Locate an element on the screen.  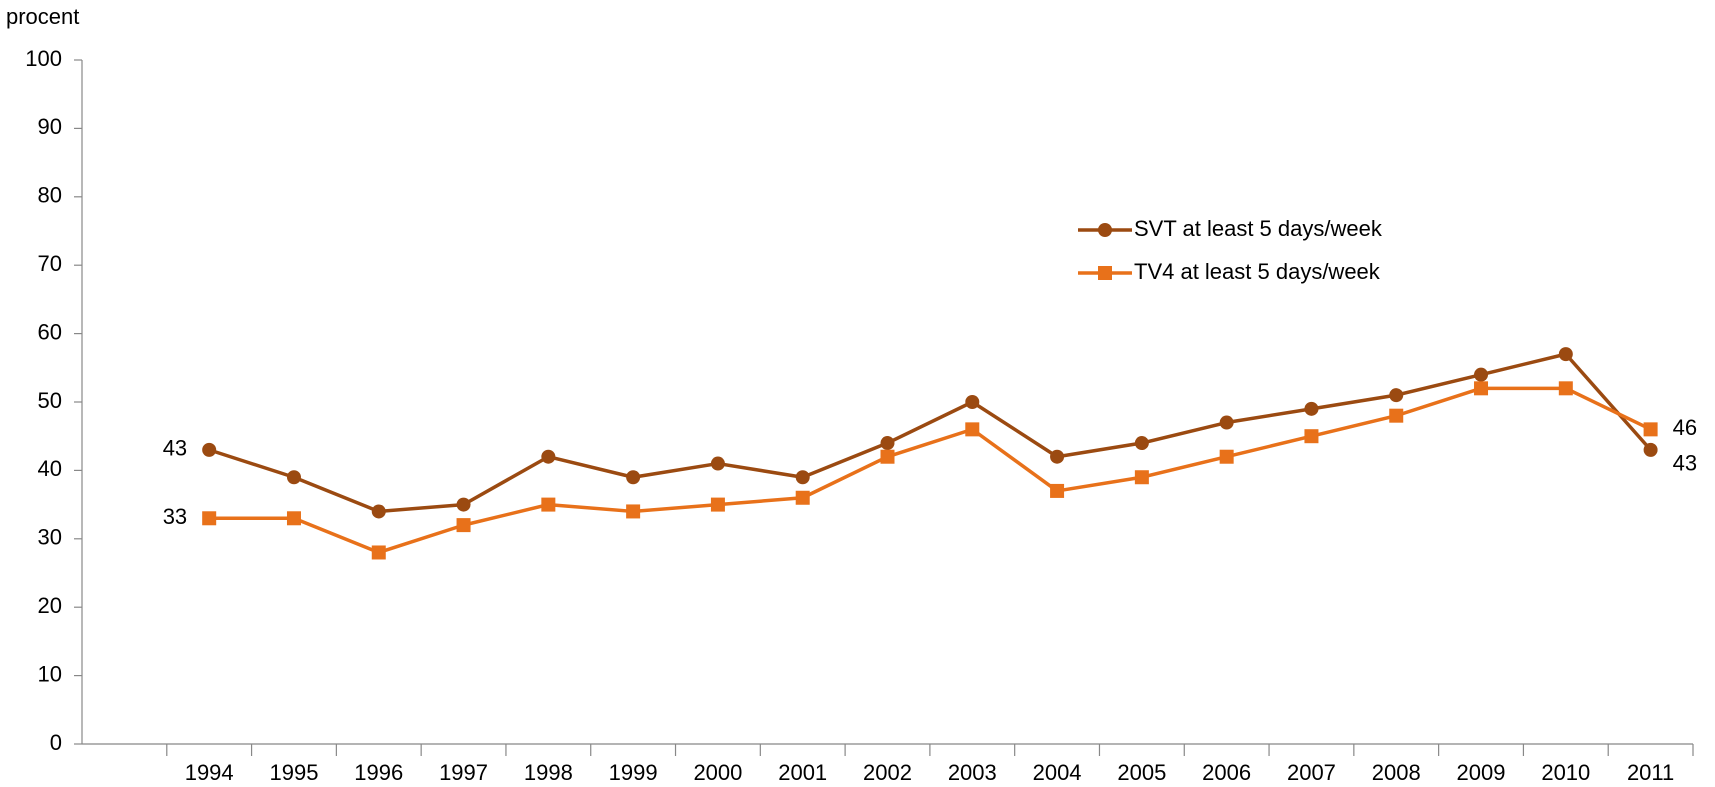
x-tick-label: 2009 is located at coordinates (1481, 772).